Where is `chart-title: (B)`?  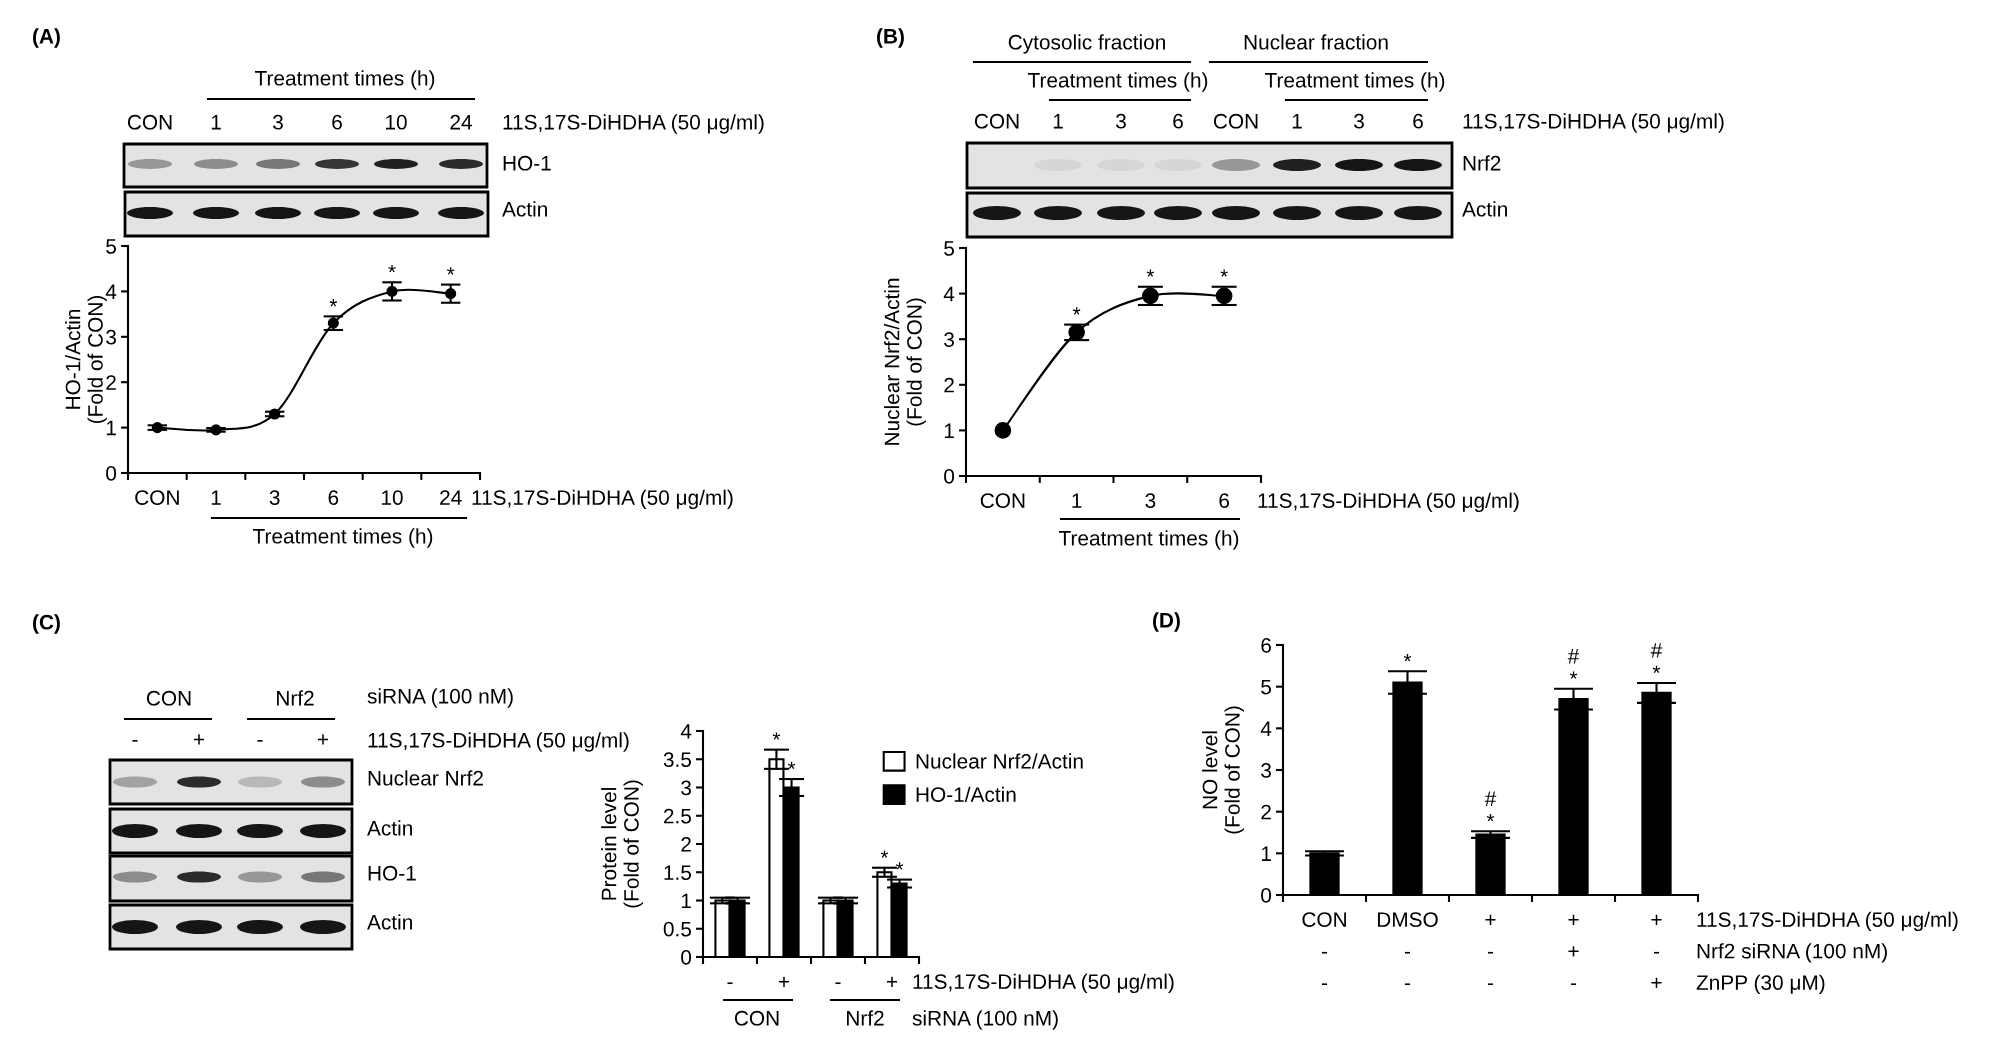
chart-title: (B) is located at coordinates (890, 38).